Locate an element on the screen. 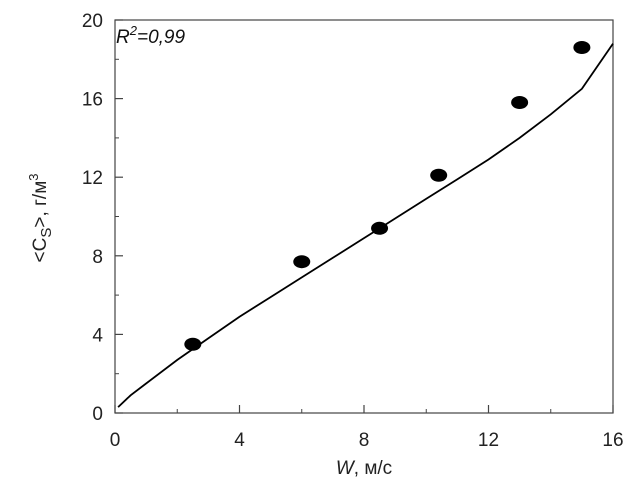 Image resolution: width=628 pixels, height=479 pixels. y-tick-label: 0 is located at coordinates (97, 414).